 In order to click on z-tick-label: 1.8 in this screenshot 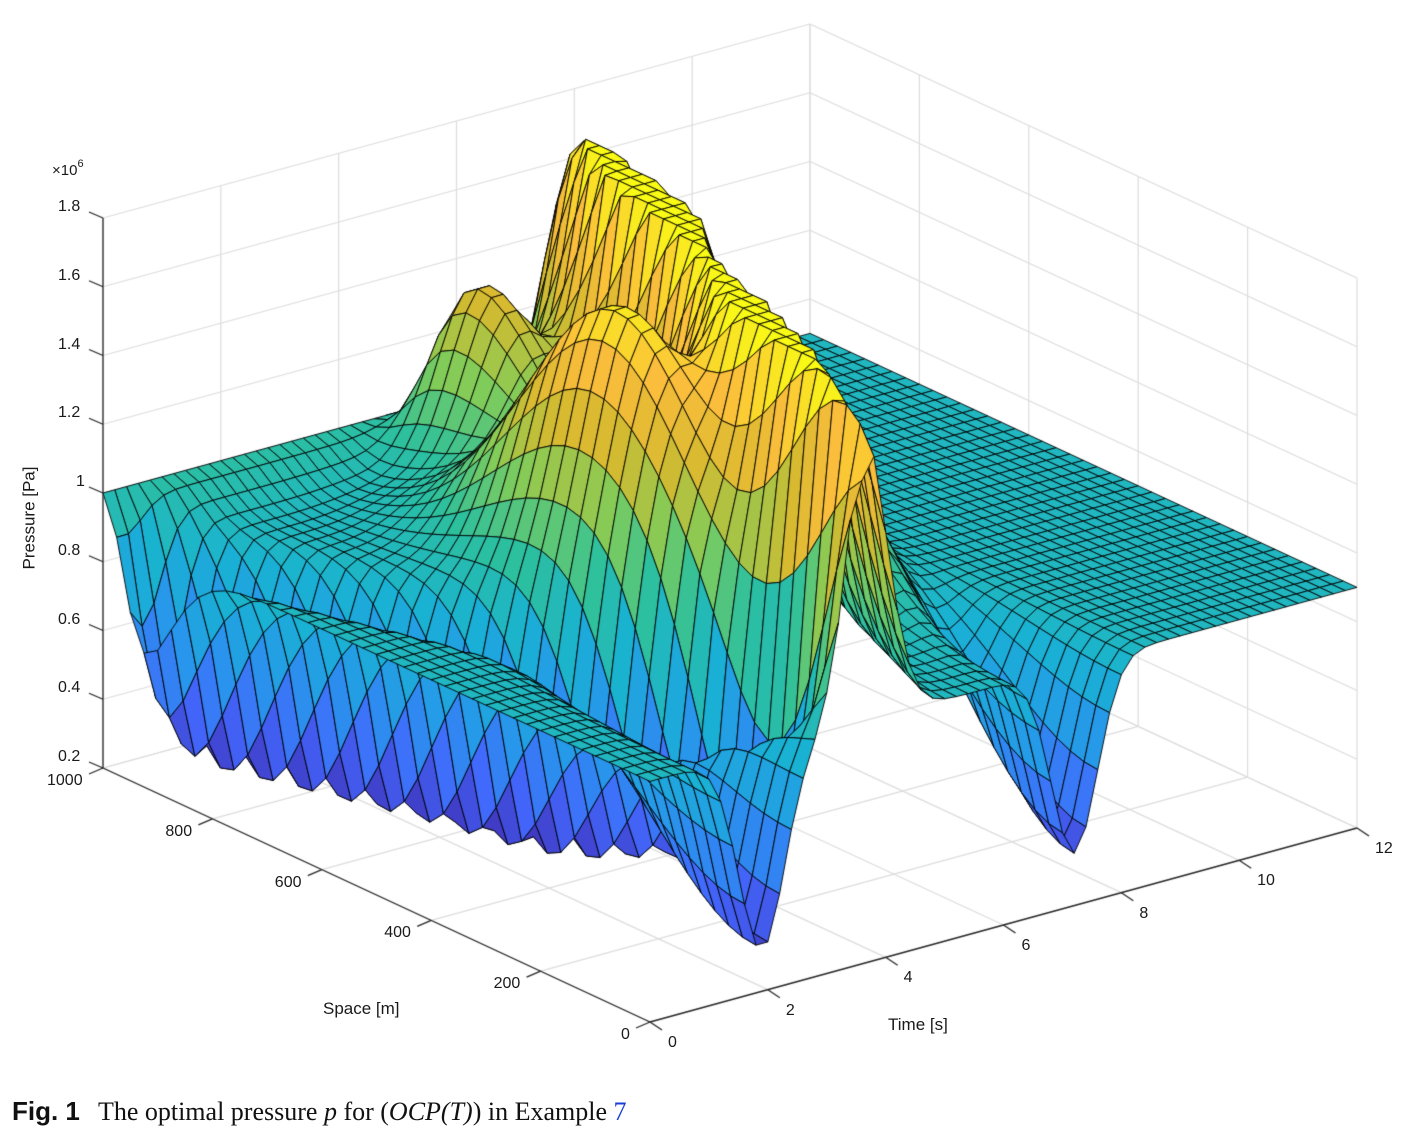, I will do `click(69, 206)`.